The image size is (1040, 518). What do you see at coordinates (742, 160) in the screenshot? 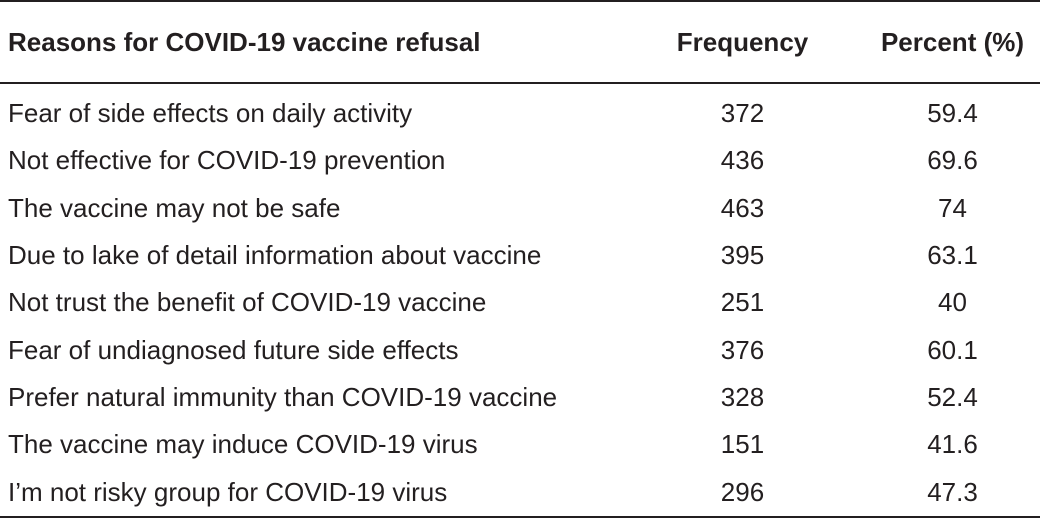
I see `cell-frequency: 436` at bounding box center [742, 160].